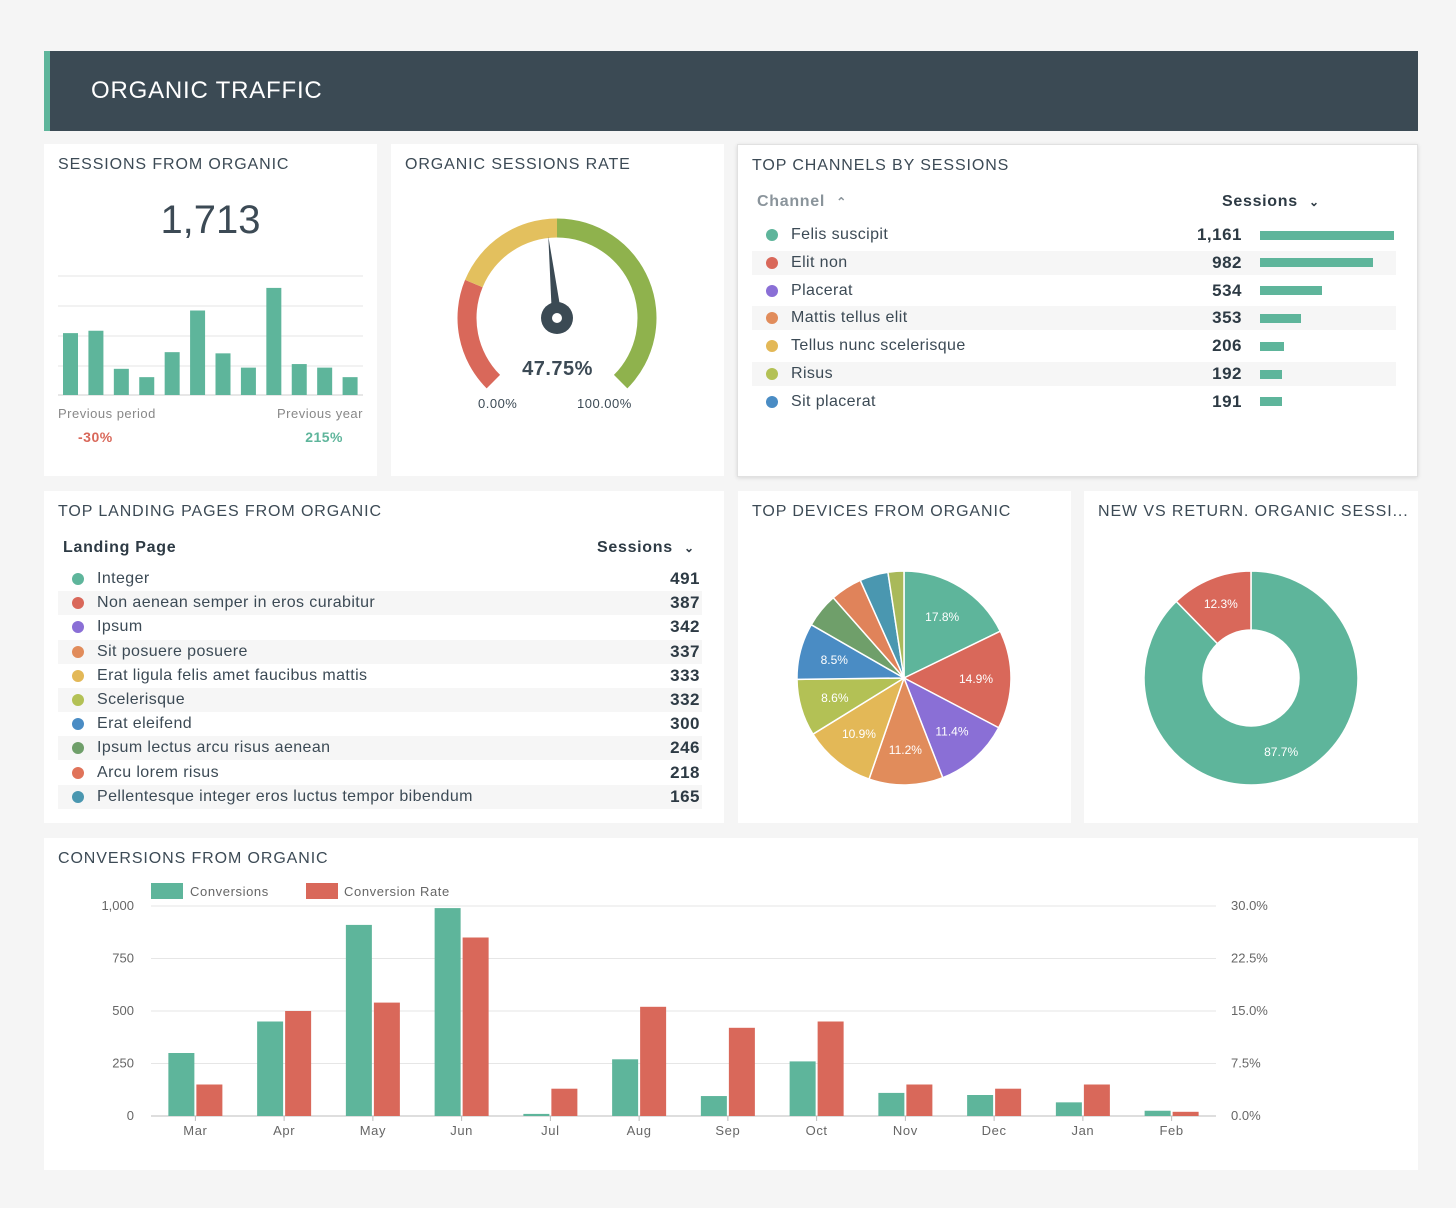 The width and height of the screenshot is (1456, 1208). Describe the element at coordinates (229, 891) in the screenshot. I see `legend-label-conversions: Conversions` at that location.